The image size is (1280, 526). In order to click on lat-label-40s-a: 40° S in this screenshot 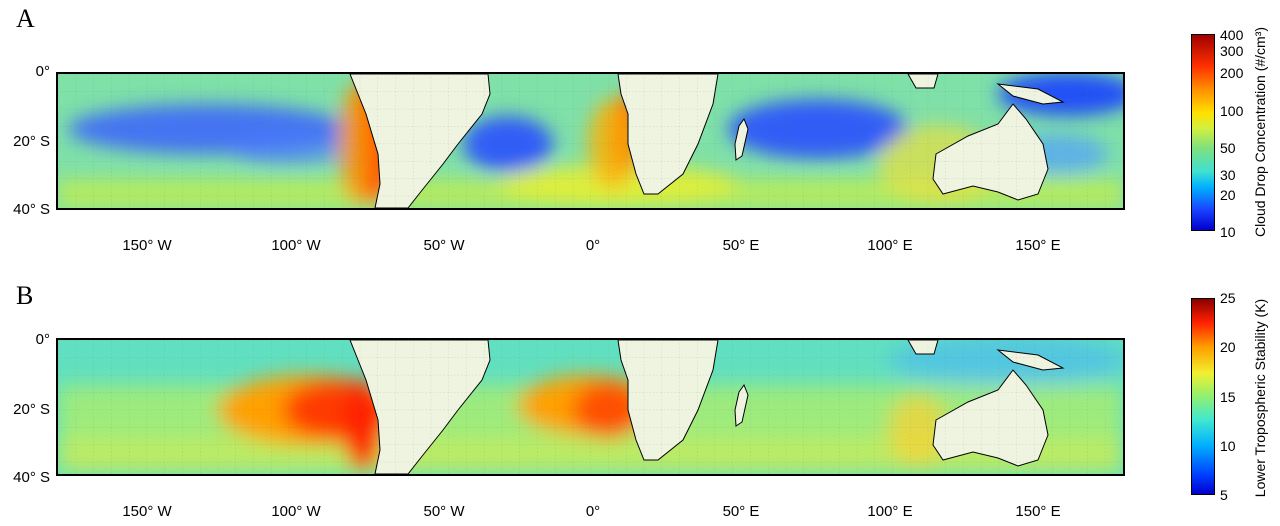, I will do `click(31, 209)`.